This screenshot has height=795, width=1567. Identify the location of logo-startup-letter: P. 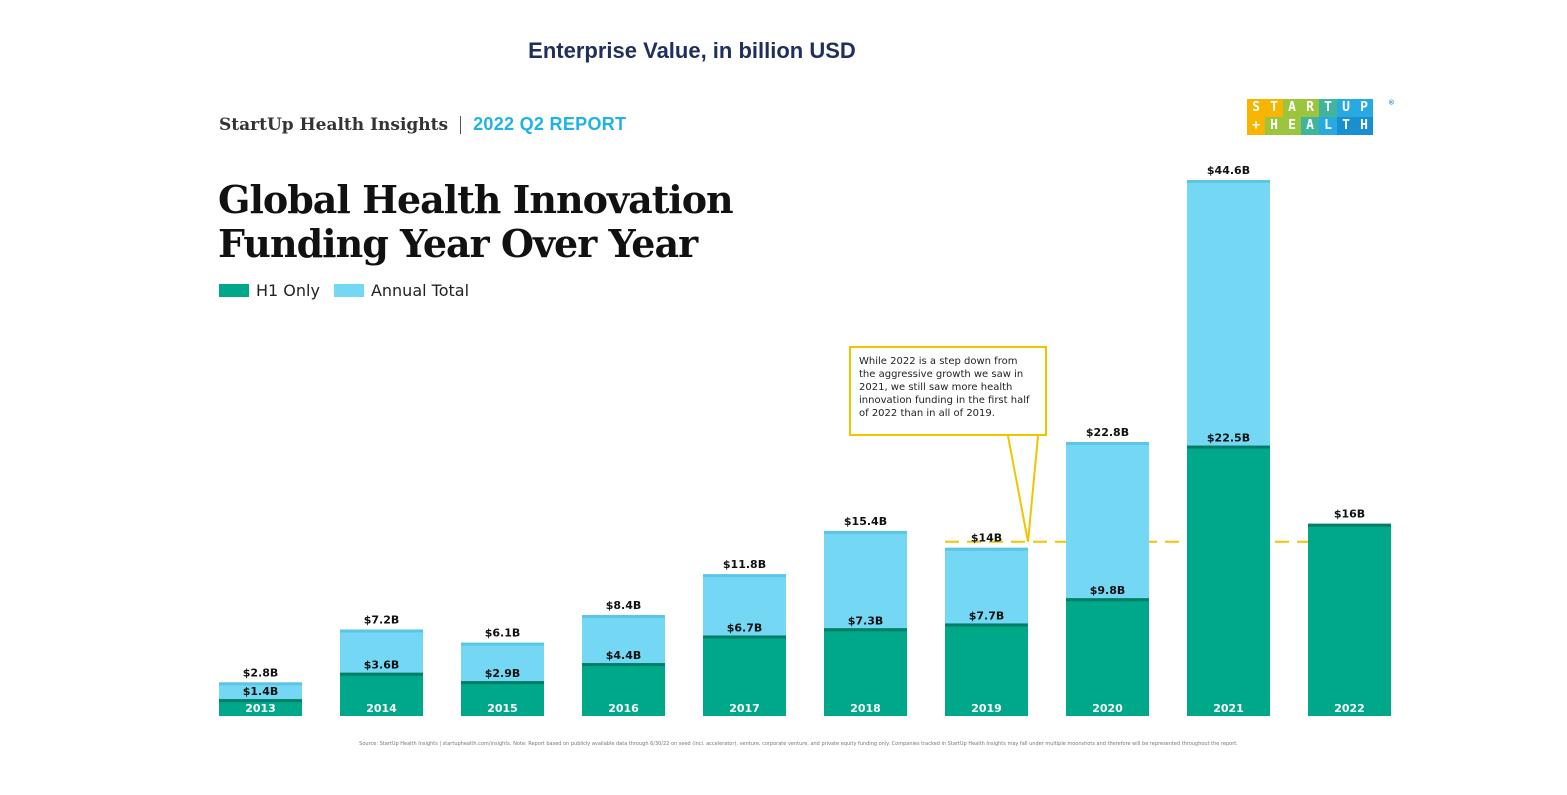
(1364, 108).